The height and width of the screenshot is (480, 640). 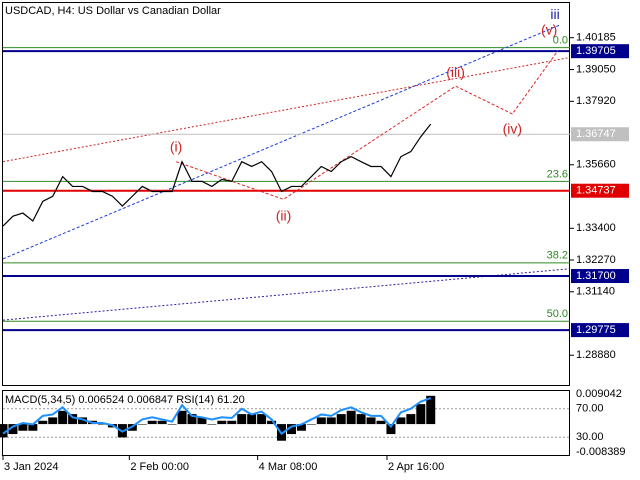 What do you see at coordinates (284, 216) in the screenshot?
I see `wave-label: (ii)` at bounding box center [284, 216].